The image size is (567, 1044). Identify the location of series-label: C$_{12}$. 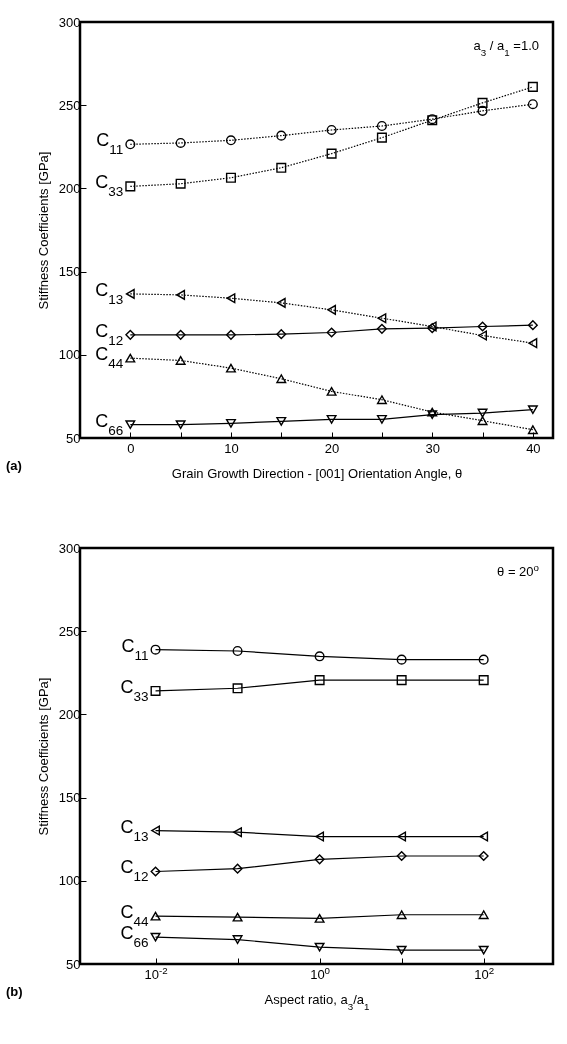
(134, 870).